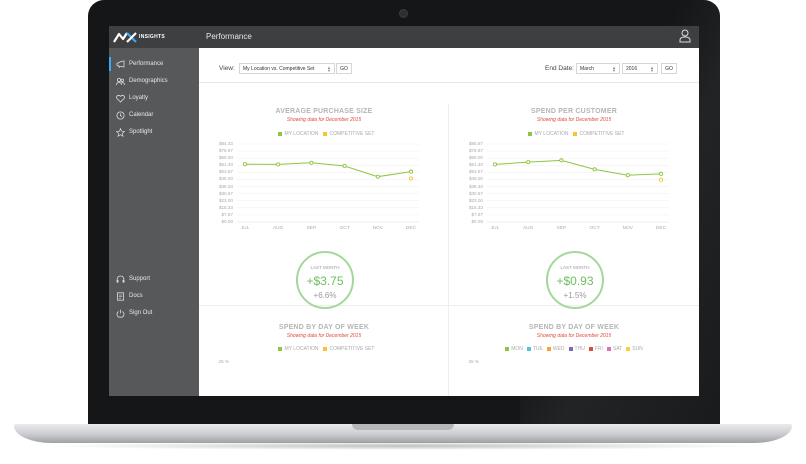 The height and width of the screenshot is (464, 806). What do you see at coordinates (154, 279) in the screenshot?
I see `sidebar-item-support: Support` at bounding box center [154, 279].